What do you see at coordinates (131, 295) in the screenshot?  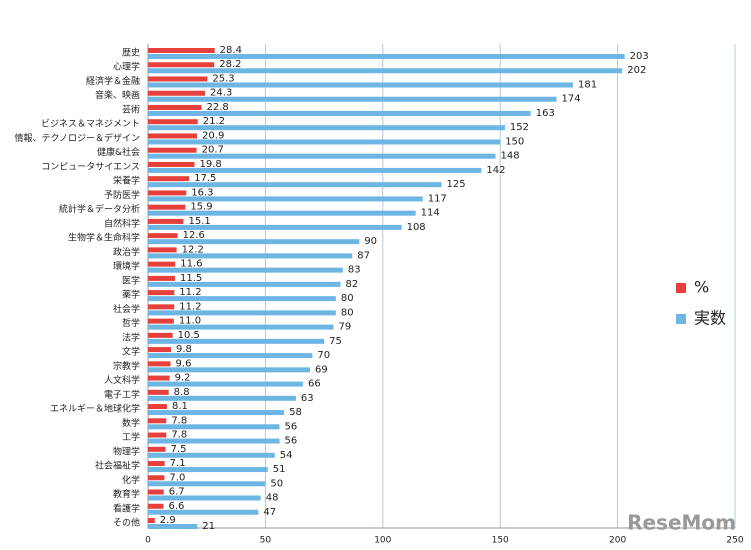 I see `y-tick-label: 薬学` at bounding box center [131, 295].